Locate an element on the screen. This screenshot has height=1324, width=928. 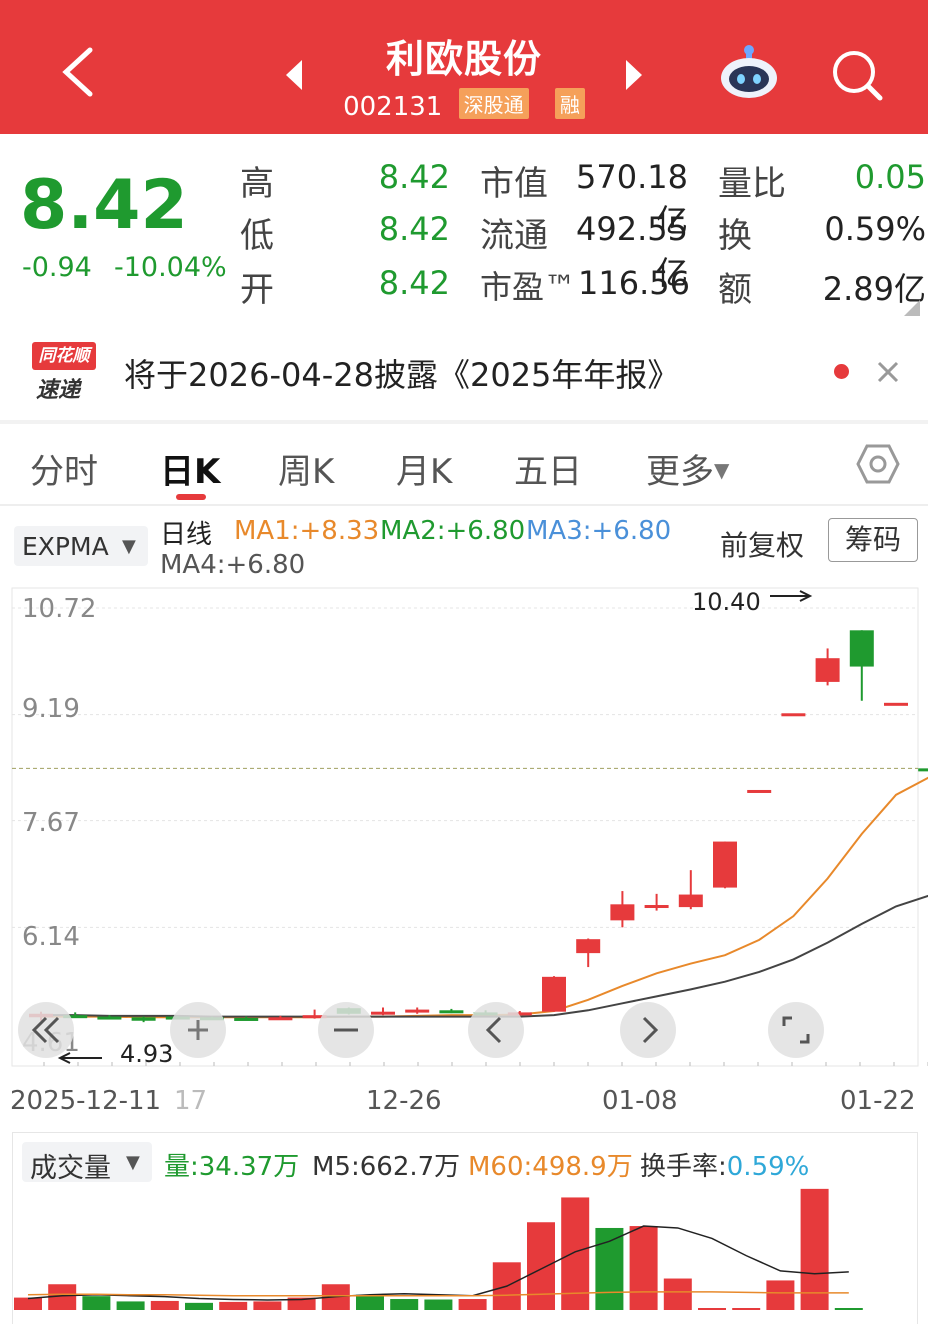
tab-more: 更多▼ is located at coordinates (687, 468).